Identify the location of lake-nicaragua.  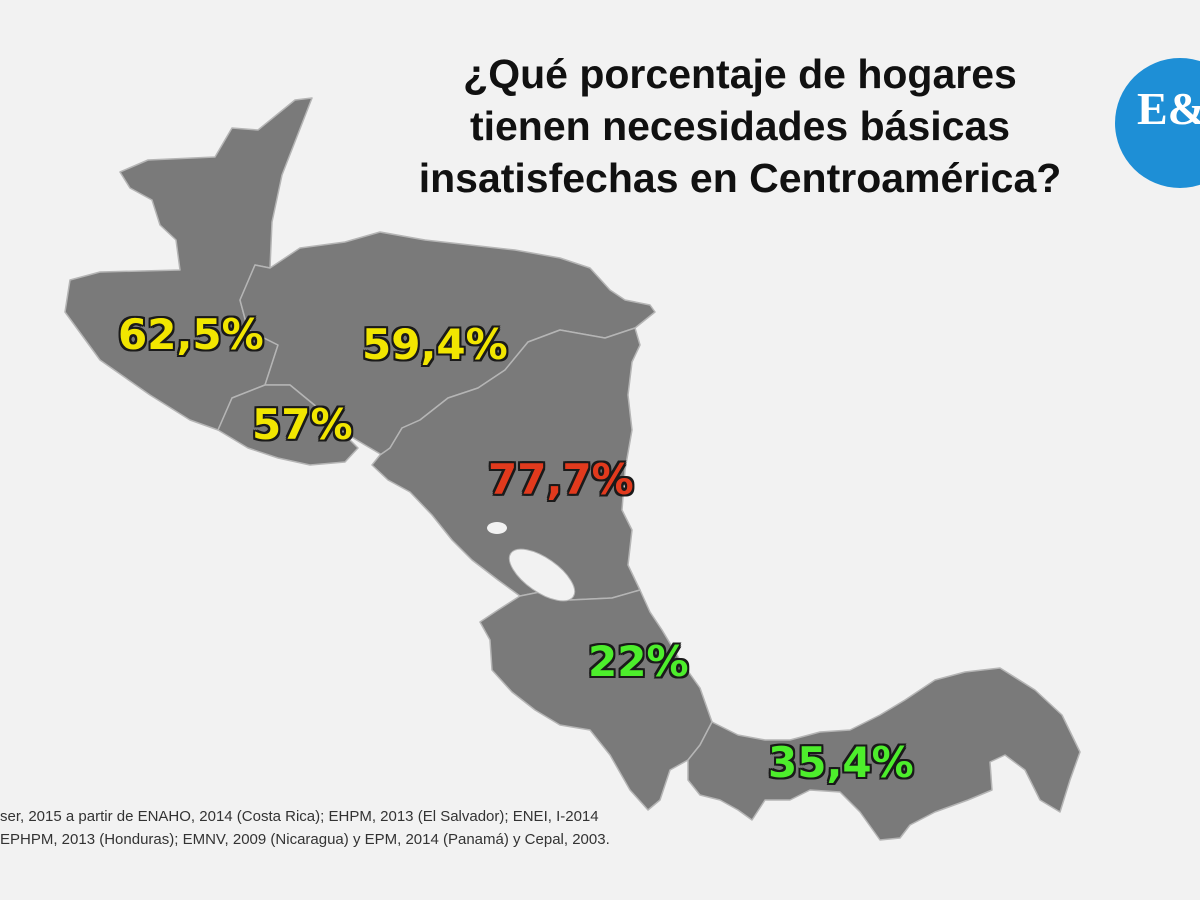
(542, 575).